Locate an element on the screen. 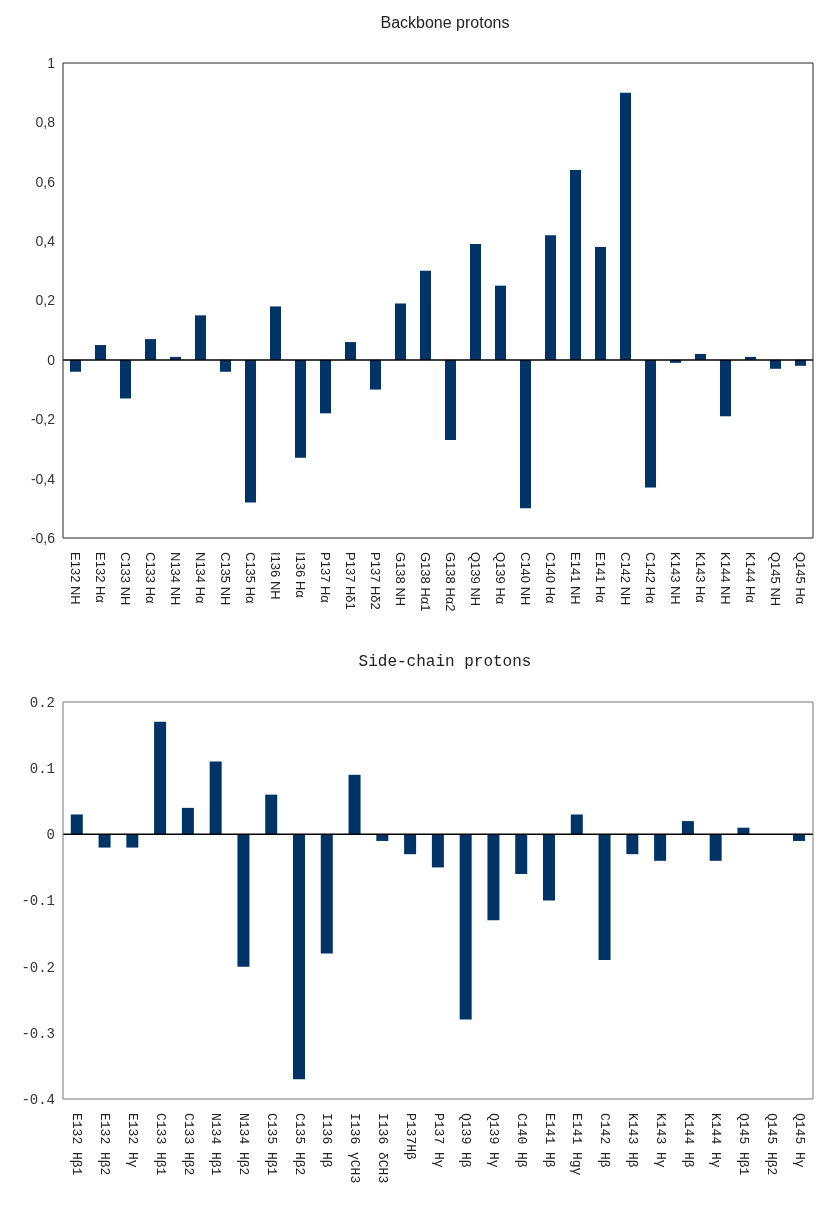  y-tick-label: 0,4 is located at coordinates (45, 241).